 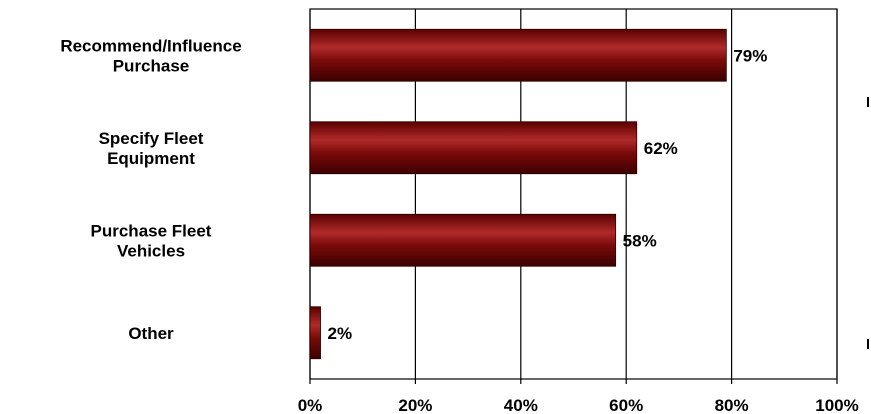 I want to click on x-tick-label: 100%, so click(x=836, y=405).